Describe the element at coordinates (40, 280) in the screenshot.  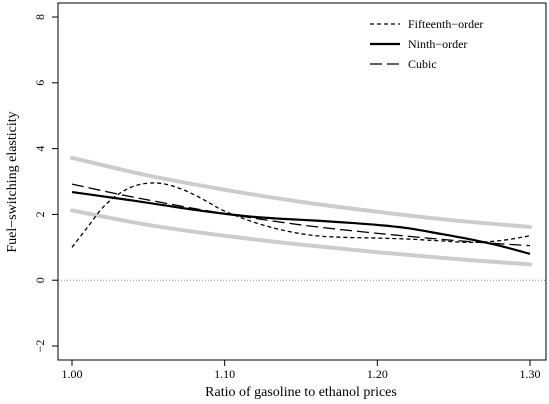
I see `y-tick-label: 0` at that location.